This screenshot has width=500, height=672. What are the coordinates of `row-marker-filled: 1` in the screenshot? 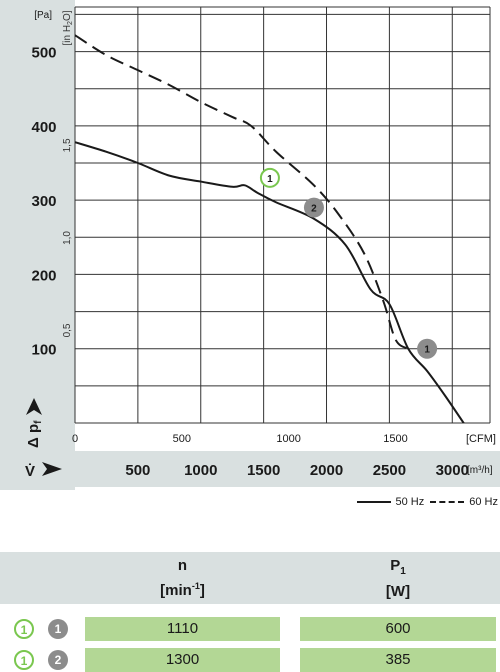 It's located at (58, 629).